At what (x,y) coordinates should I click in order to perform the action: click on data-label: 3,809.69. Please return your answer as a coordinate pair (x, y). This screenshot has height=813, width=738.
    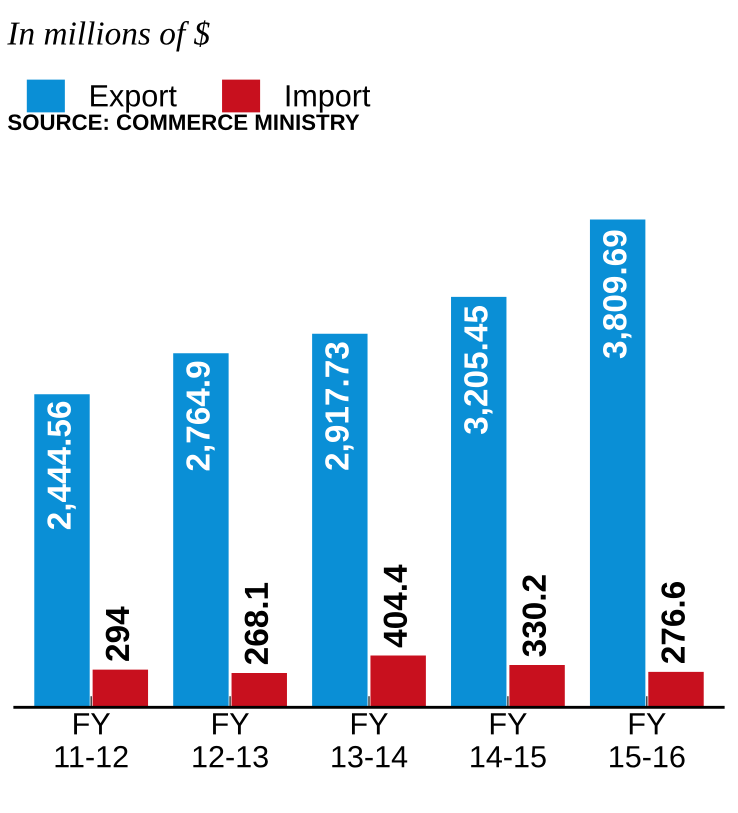
    Looking at the image, I should click on (617, 294).